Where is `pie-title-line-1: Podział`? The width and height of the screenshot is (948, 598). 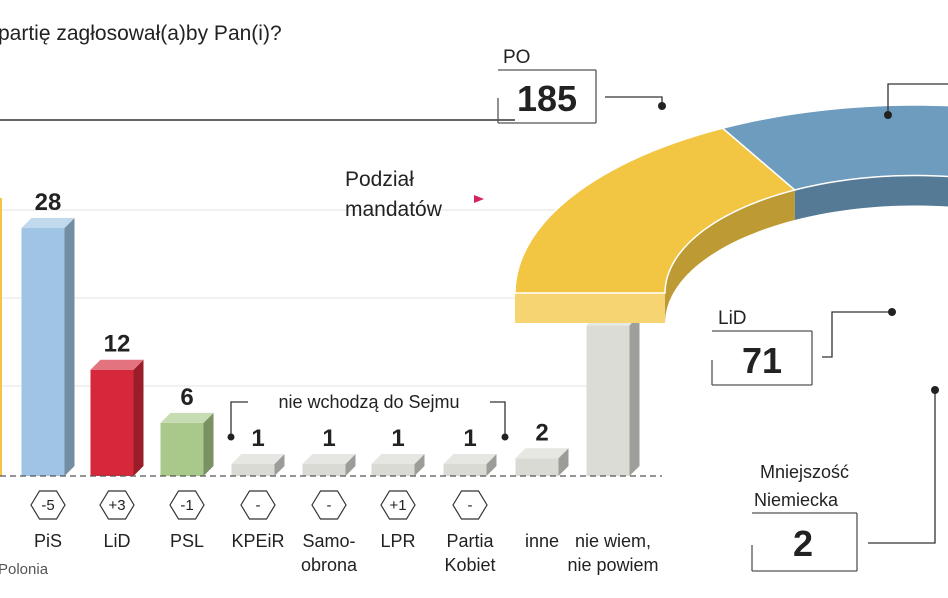 pie-title-line-1: Podział is located at coordinates (379, 179).